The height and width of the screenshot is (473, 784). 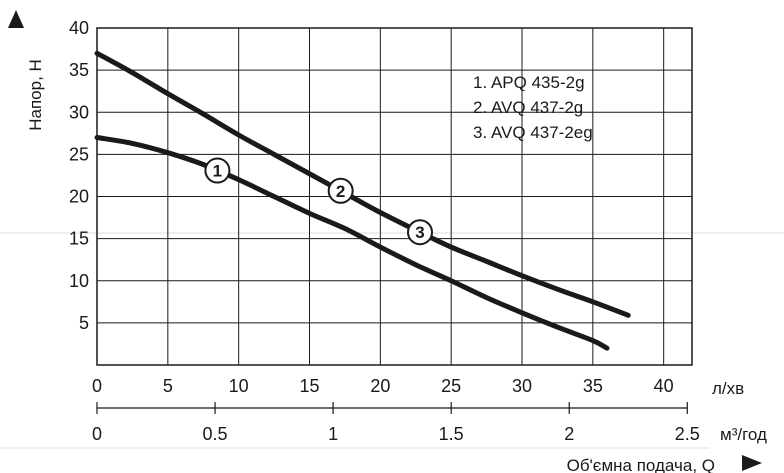 I want to click on curve-marker-label: 2, so click(x=340, y=191).